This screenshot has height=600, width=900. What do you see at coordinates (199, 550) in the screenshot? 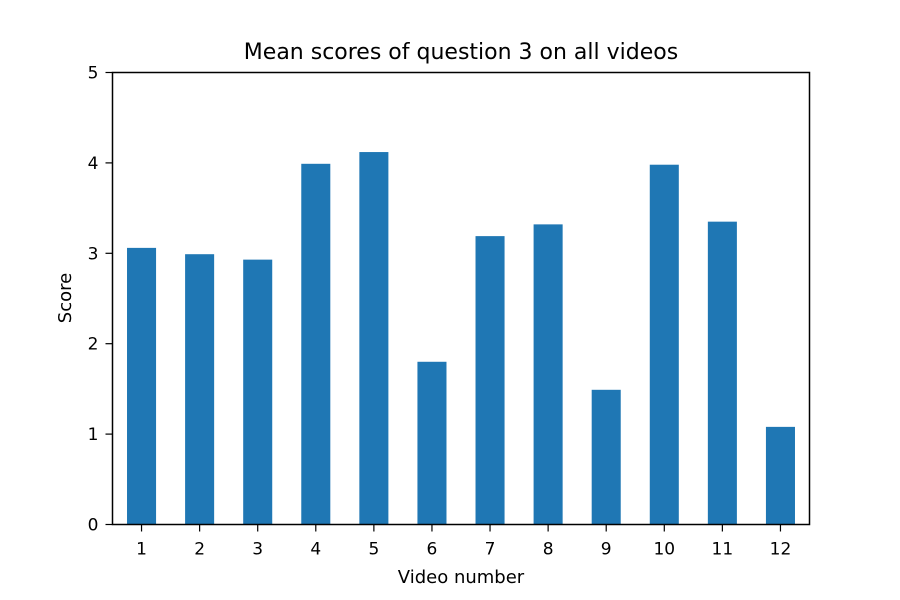
I see `x-tick-label: 2` at bounding box center [199, 550].